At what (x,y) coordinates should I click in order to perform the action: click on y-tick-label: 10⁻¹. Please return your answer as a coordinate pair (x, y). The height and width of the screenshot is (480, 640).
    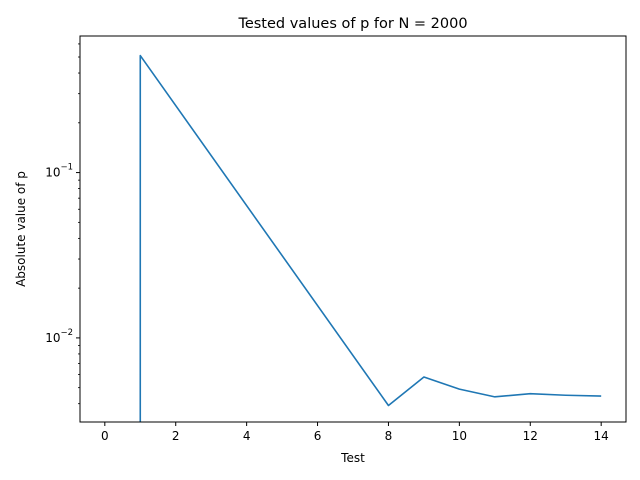
    Looking at the image, I should click on (59, 171).